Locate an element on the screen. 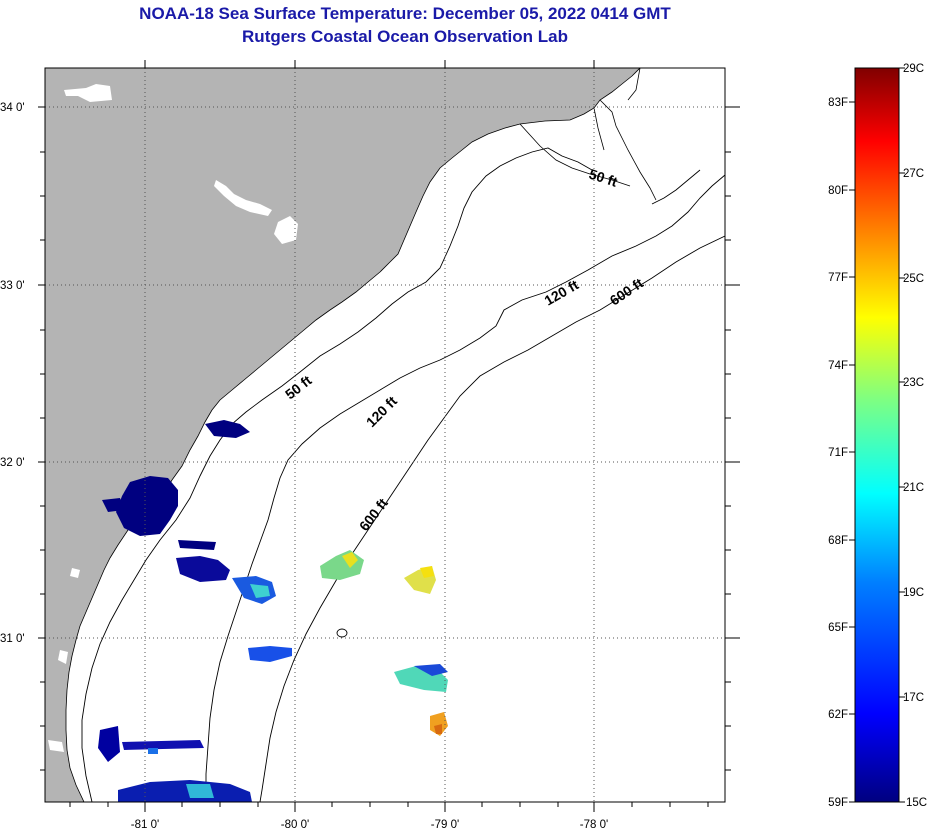 The width and height of the screenshot is (936, 832). cb-c-21: 21C is located at coordinates (913, 488).